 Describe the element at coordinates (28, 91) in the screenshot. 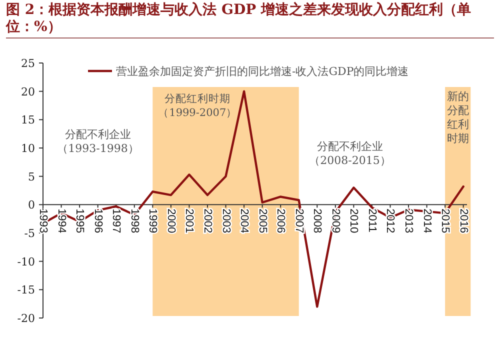

I see `y-tick-label: 20` at that location.